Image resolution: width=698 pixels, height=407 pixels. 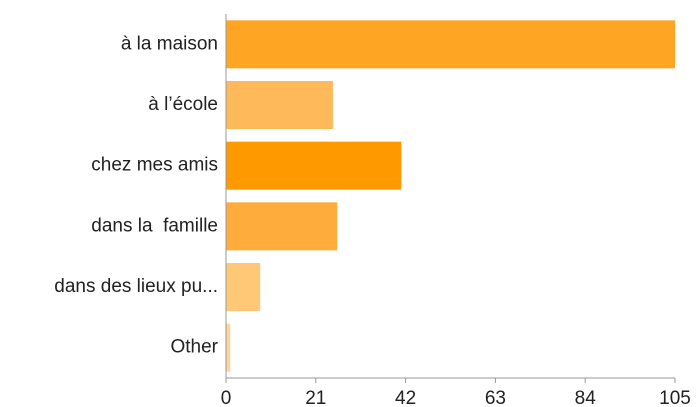 I want to click on x-tick-label: 84, so click(x=586, y=397).